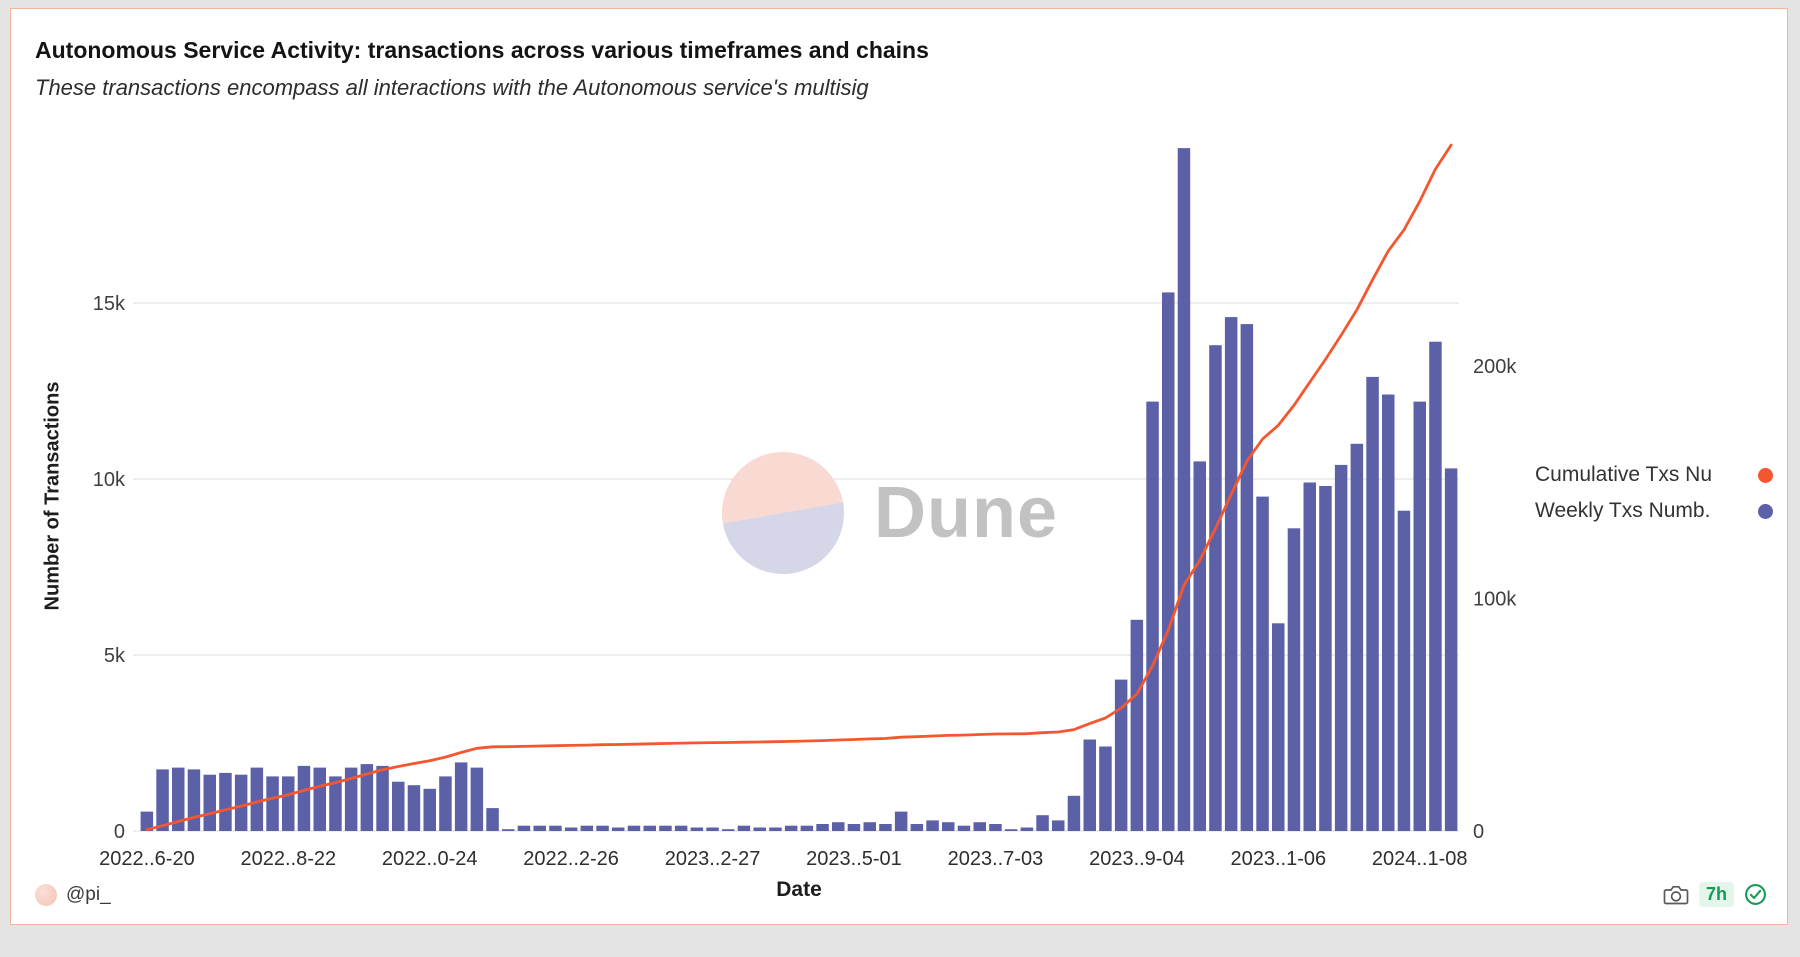  What do you see at coordinates (854, 859) in the screenshot?
I see `svg-text: 2023..5-01` at bounding box center [854, 859].